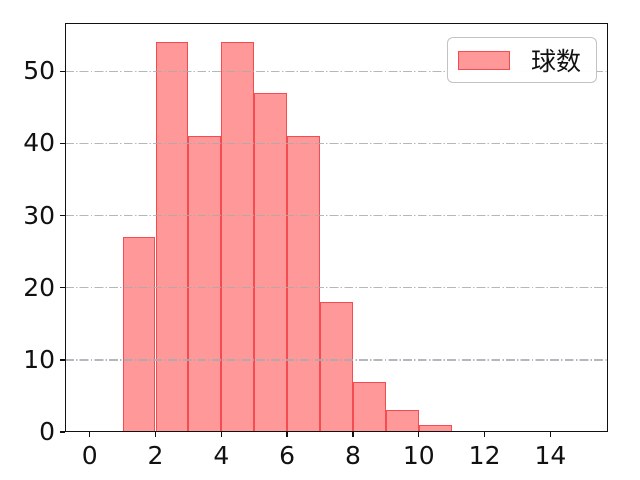  Describe the element at coordinates (353, 455) in the screenshot. I see `x-tick-label: 8` at that location.